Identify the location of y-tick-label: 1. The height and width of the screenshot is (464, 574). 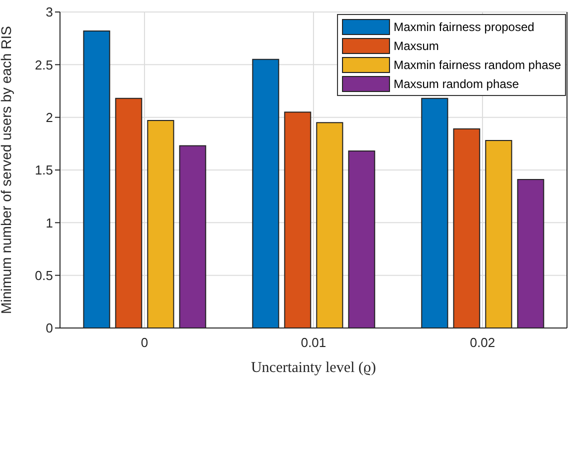
(49, 222).